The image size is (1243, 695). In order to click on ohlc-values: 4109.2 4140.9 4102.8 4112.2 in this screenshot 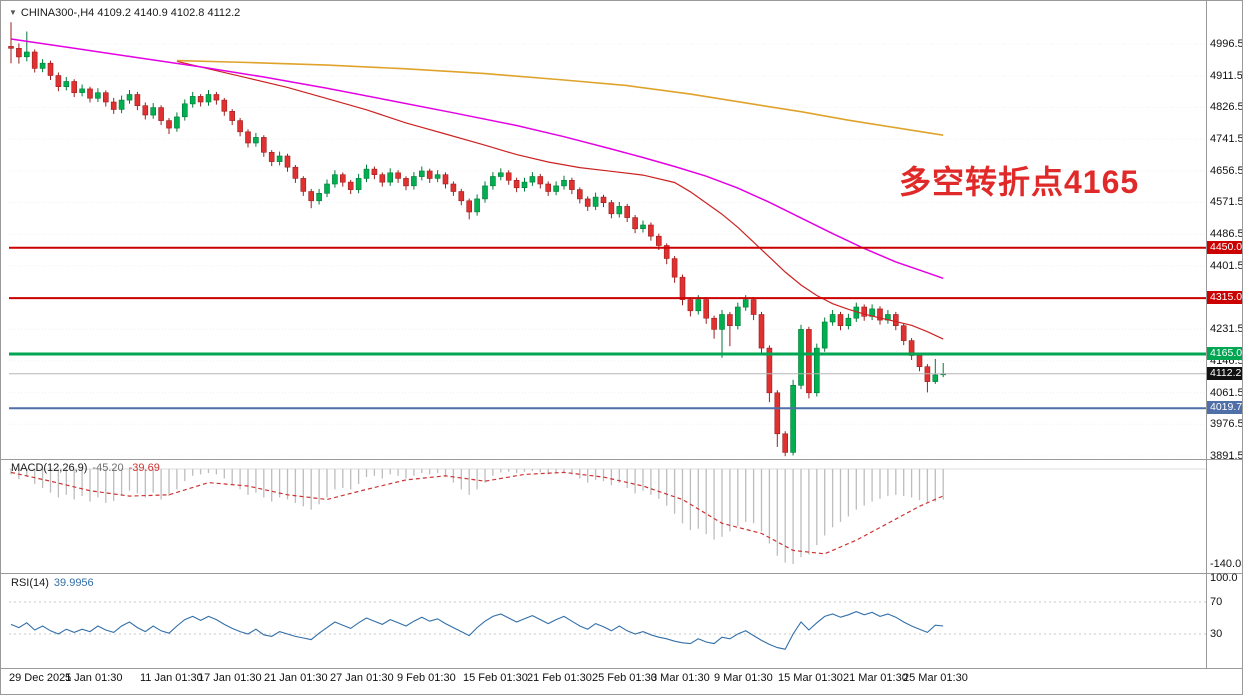, I will do `click(169, 13)`.